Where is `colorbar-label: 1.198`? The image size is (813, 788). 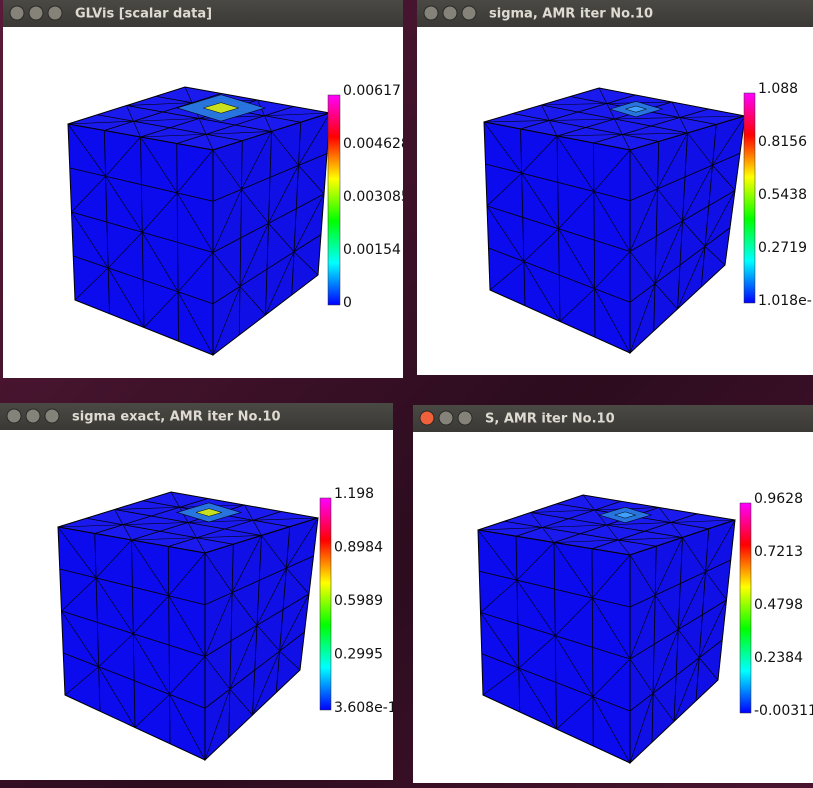
colorbar-label: 1.198 is located at coordinates (354, 494).